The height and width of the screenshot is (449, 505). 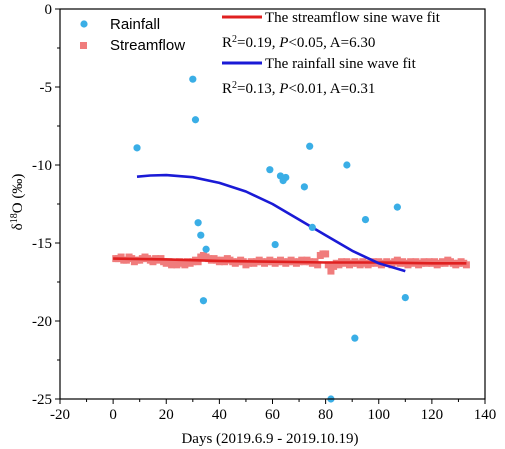 What do you see at coordinates (298, 89) in the screenshot?
I see `rainfall-fit-stats: R2=0.13, P<0.01, A=0.31` at bounding box center [298, 89].